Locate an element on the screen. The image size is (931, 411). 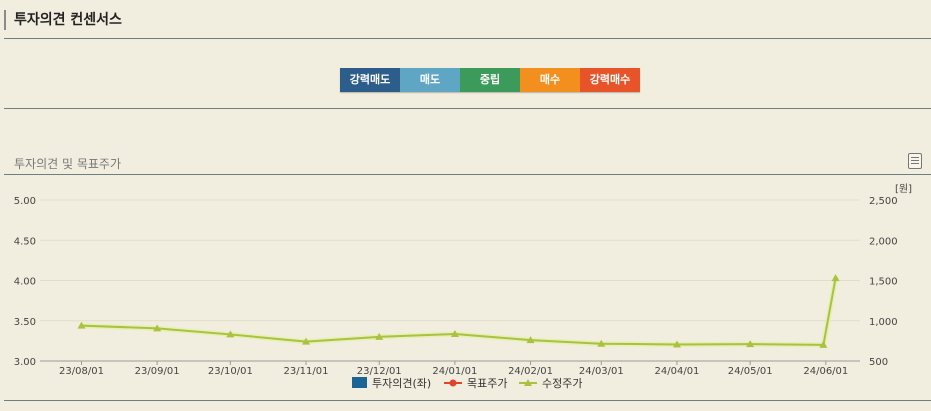
x-tick-label: 24/03/01 is located at coordinates (601, 371).